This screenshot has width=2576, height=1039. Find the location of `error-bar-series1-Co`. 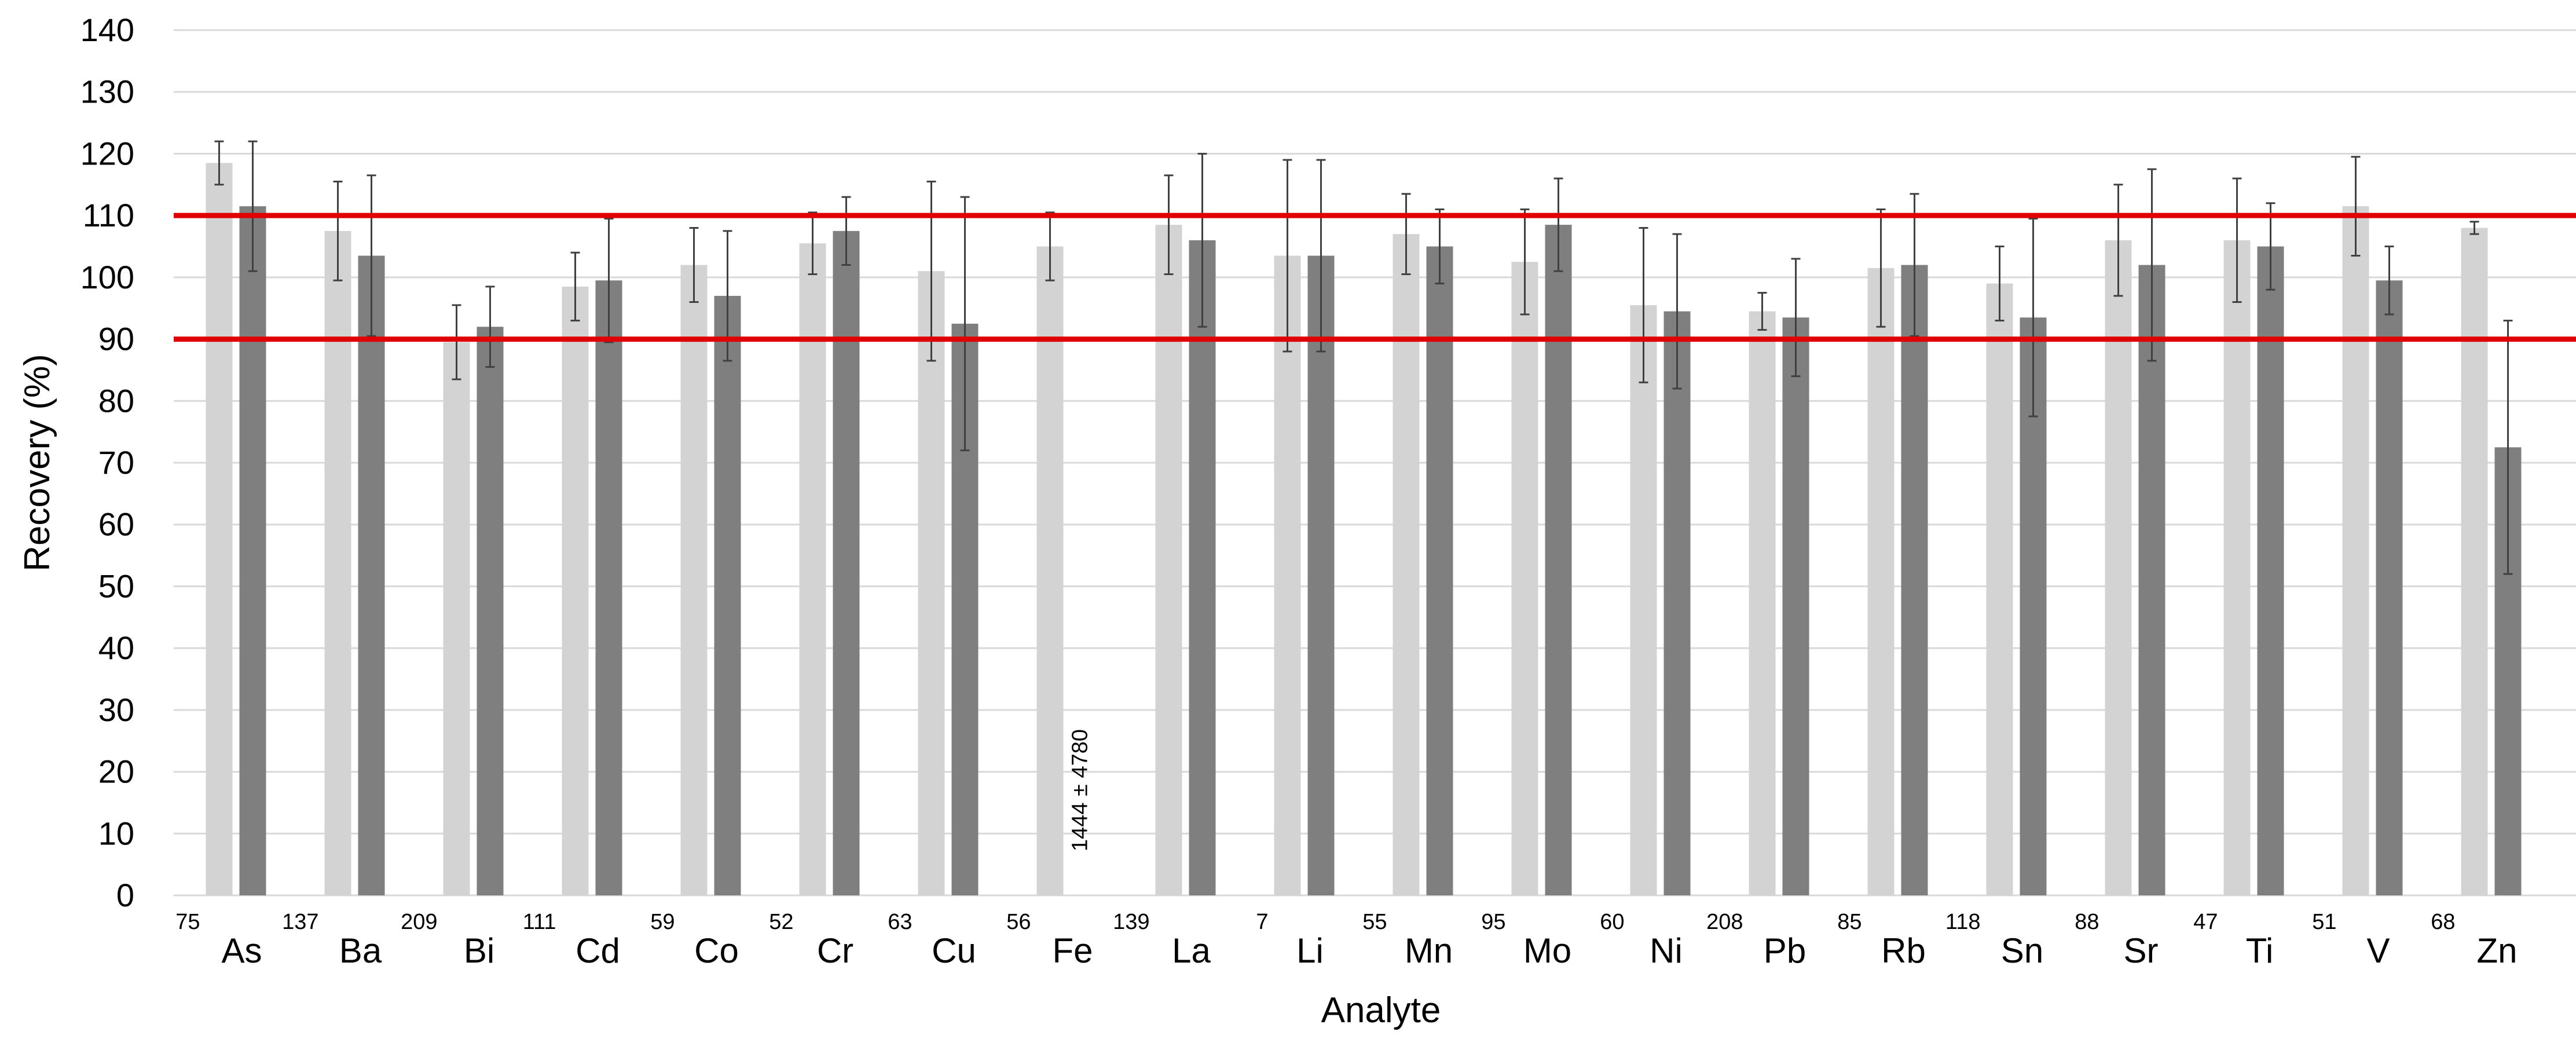

error-bar-series1-Co is located at coordinates (694, 264).